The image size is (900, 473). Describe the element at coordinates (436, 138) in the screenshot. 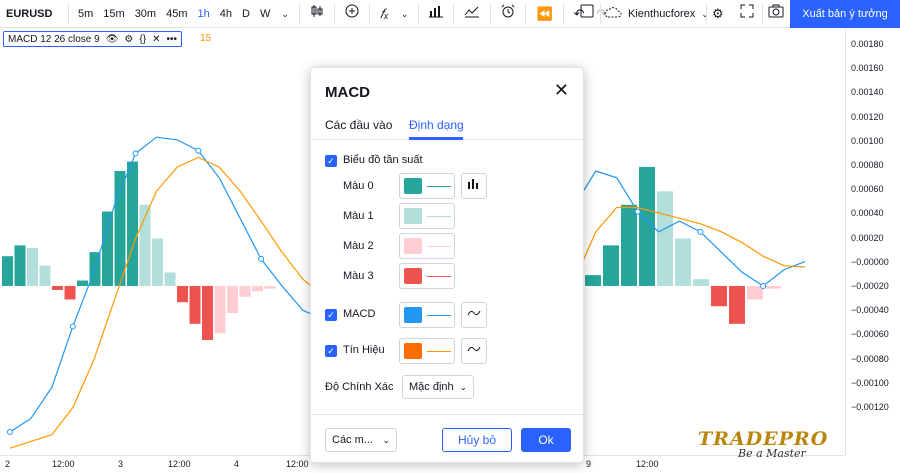

I see `active-tab-indicator` at that location.